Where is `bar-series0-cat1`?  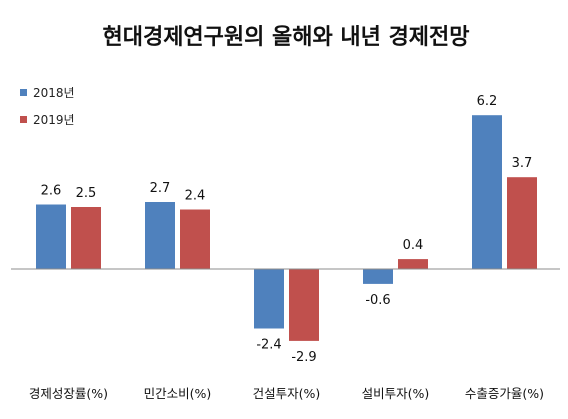
bar-series0-cat1 is located at coordinates (160, 235).